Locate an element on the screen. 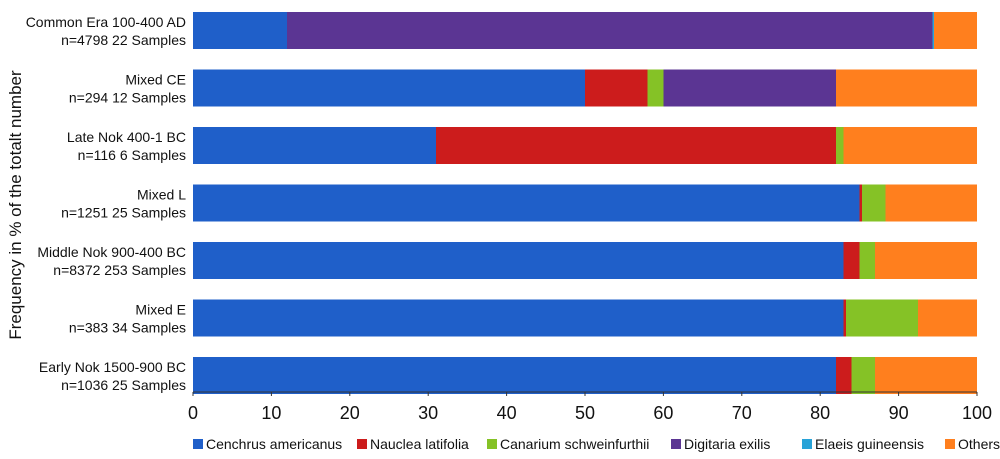 Image resolution: width=1000 pixels, height=459 pixels. x-tick-label: 90 is located at coordinates (899, 413).